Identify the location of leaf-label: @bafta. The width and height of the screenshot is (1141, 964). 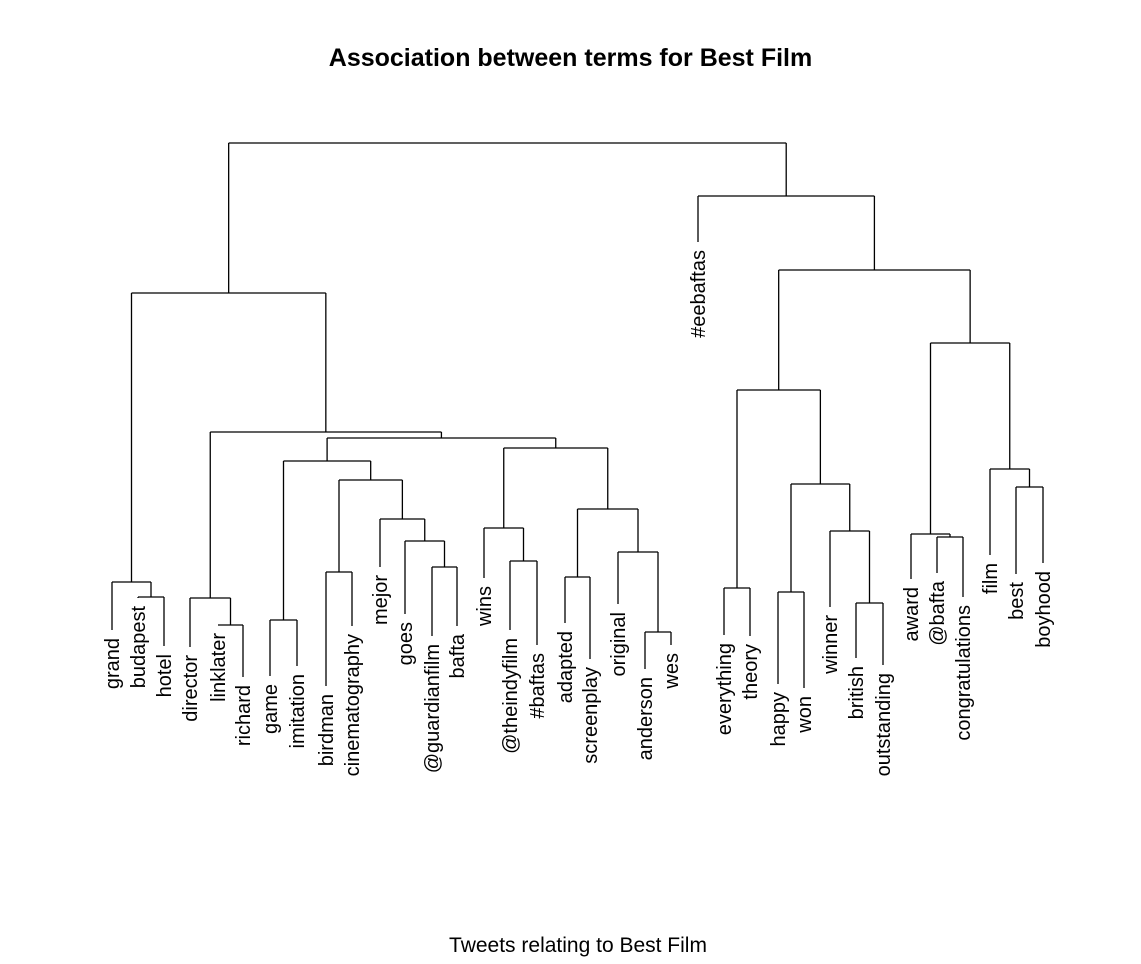
(938, 613).